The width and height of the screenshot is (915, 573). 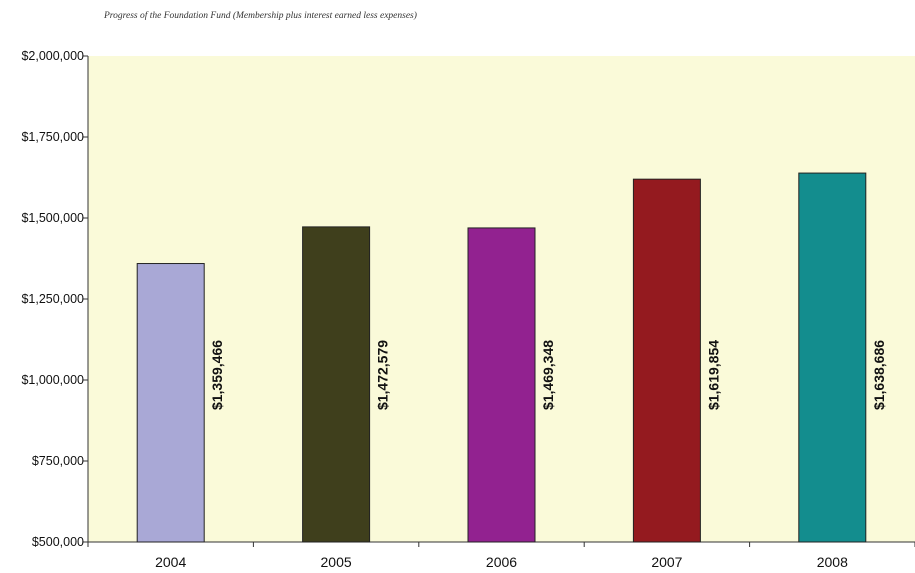 What do you see at coordinates (666, 360) in the screenshot?
I see `bar-2007` at bounding box center [666, 360].